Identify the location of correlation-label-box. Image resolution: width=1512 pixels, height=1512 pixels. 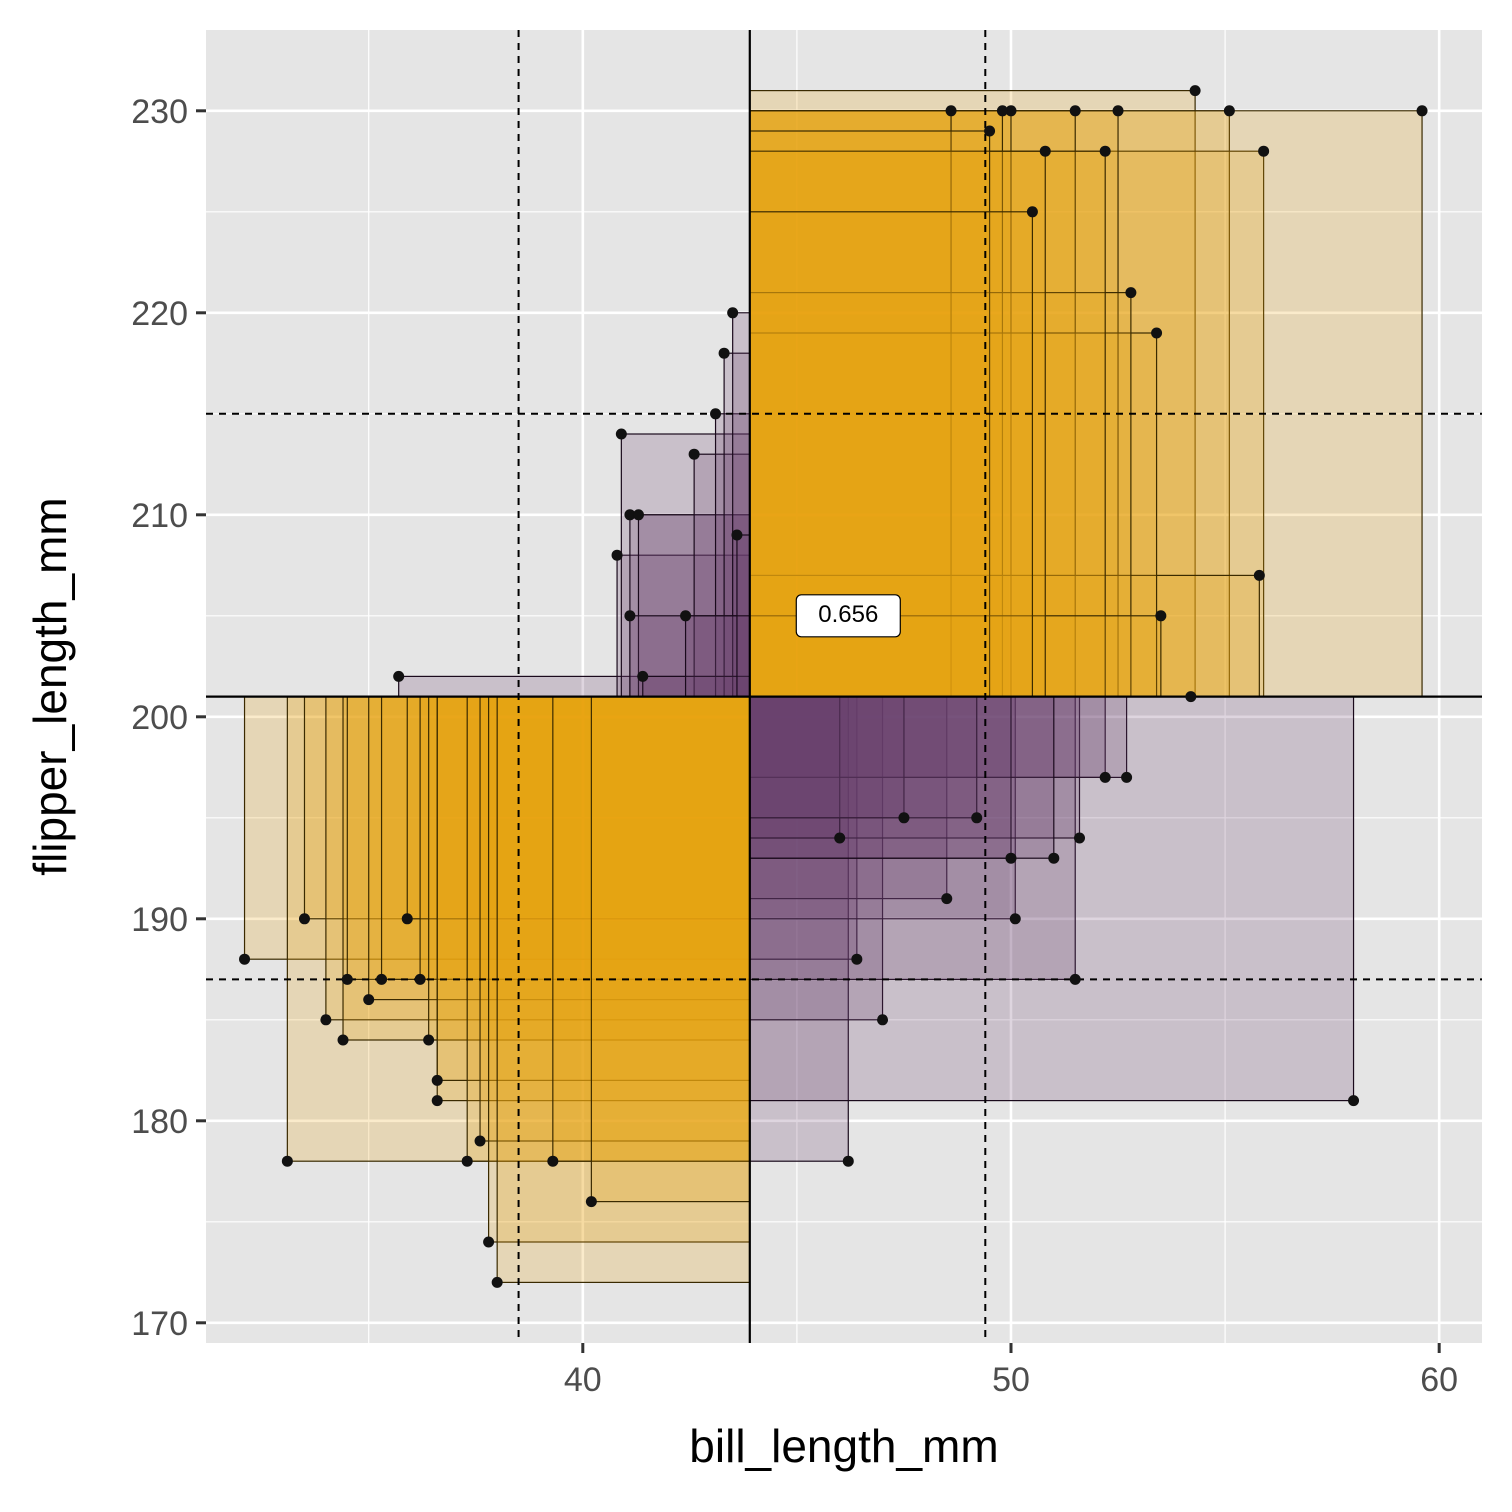
(848, 616).